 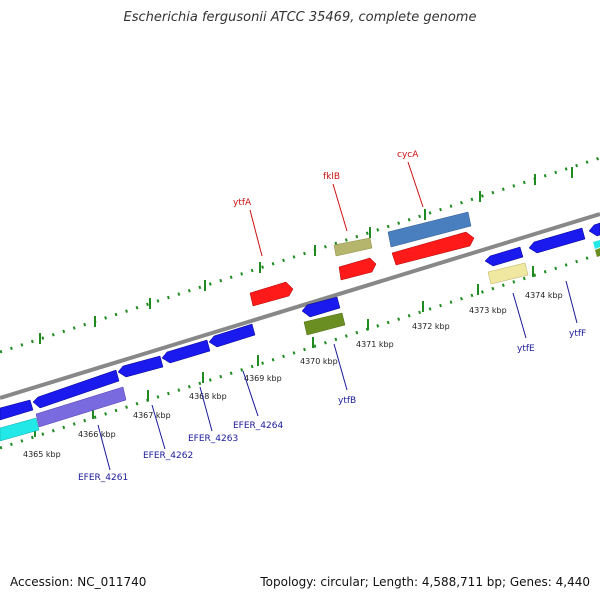 I want to click on label-EFER-4263: EFER_4263, so click(x=213, y=439).